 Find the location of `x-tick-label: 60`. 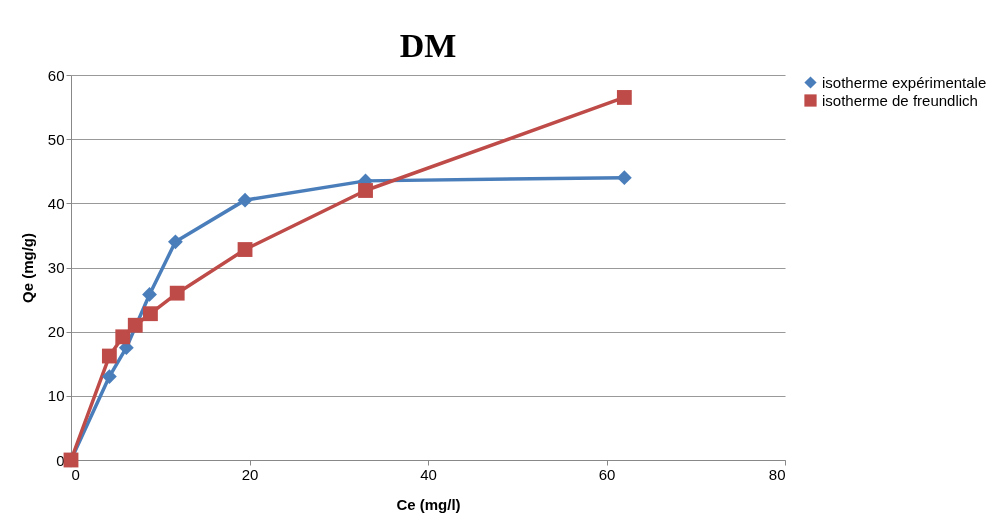

x-tick-label: 60 is located at coordinates (607, 474).